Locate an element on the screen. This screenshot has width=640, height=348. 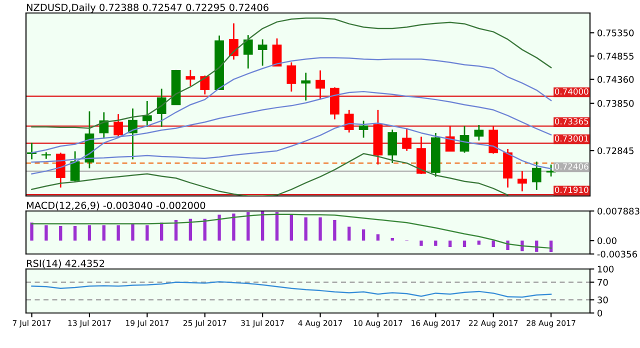
y-tick-label: 100 is located at coordinates (606, 269).